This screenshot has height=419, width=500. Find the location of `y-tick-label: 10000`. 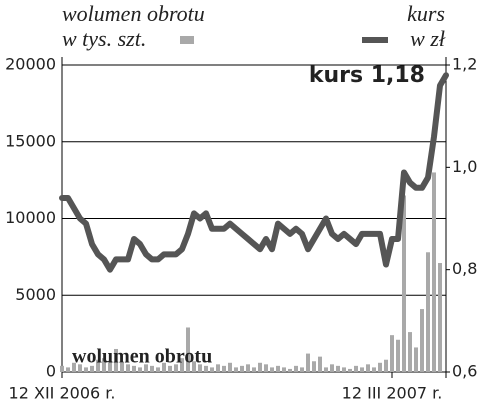

y-tick-label: 10000 is located at coordinates (30, 217).